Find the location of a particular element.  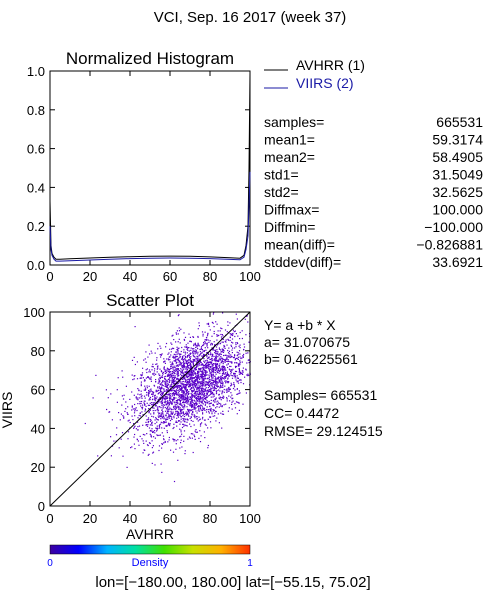

stat-value: 100.000 is located at coordinates (457, 210).